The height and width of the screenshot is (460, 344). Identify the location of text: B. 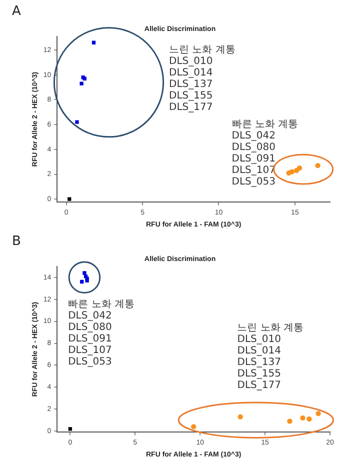
(16, 241).